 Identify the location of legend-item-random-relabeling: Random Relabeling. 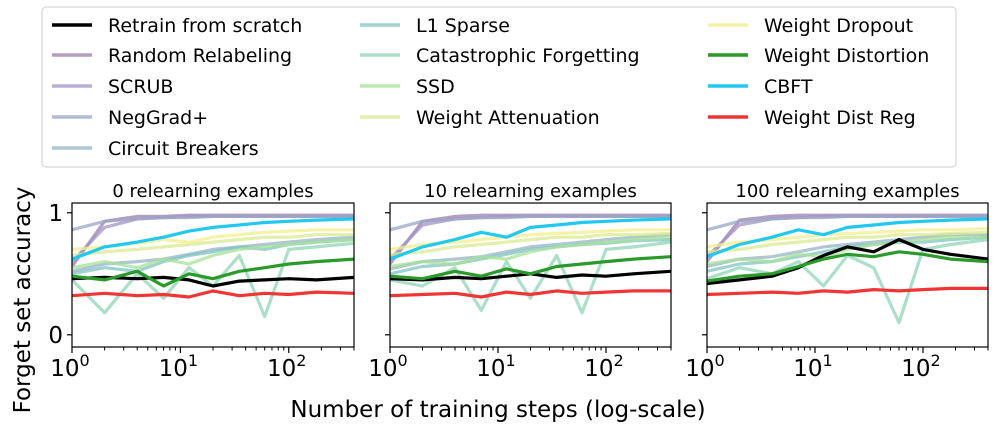
(172, 56).